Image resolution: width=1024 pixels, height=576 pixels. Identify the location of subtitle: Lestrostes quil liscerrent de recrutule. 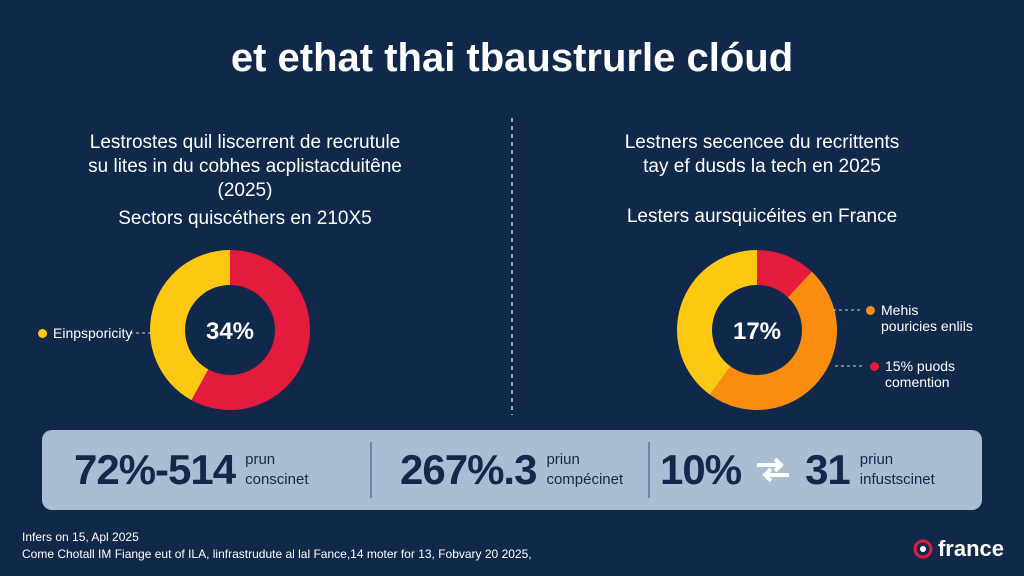
(245, 142).